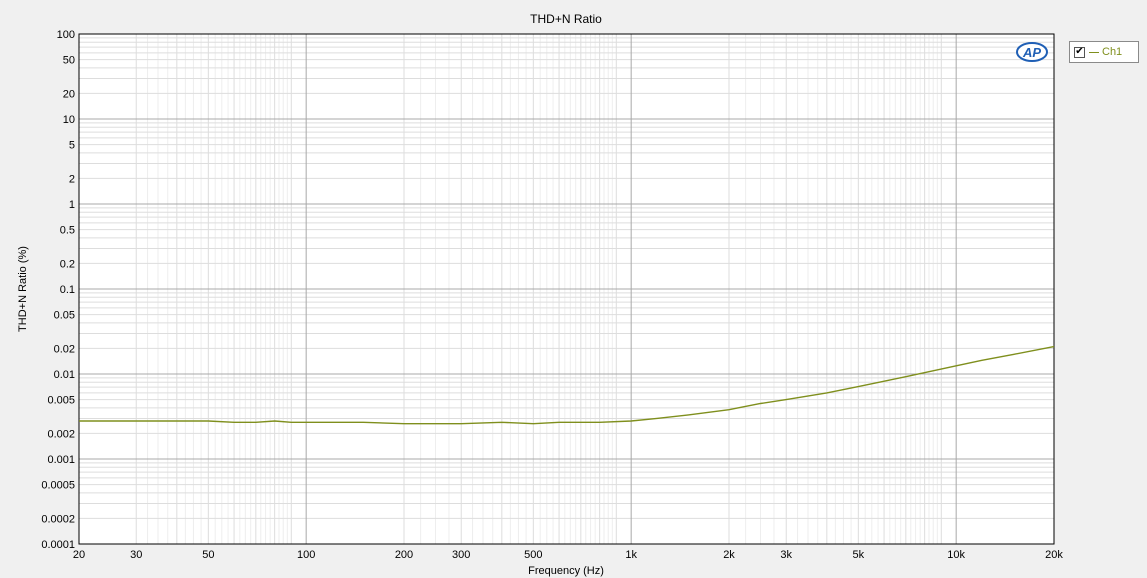 Image resolution: width=1147 pixels, height=578 pixels. What do you see at coordinates (136, 555) in the screenshot?
I see `x-tick-label: 30` at bounding box center [136, 555].